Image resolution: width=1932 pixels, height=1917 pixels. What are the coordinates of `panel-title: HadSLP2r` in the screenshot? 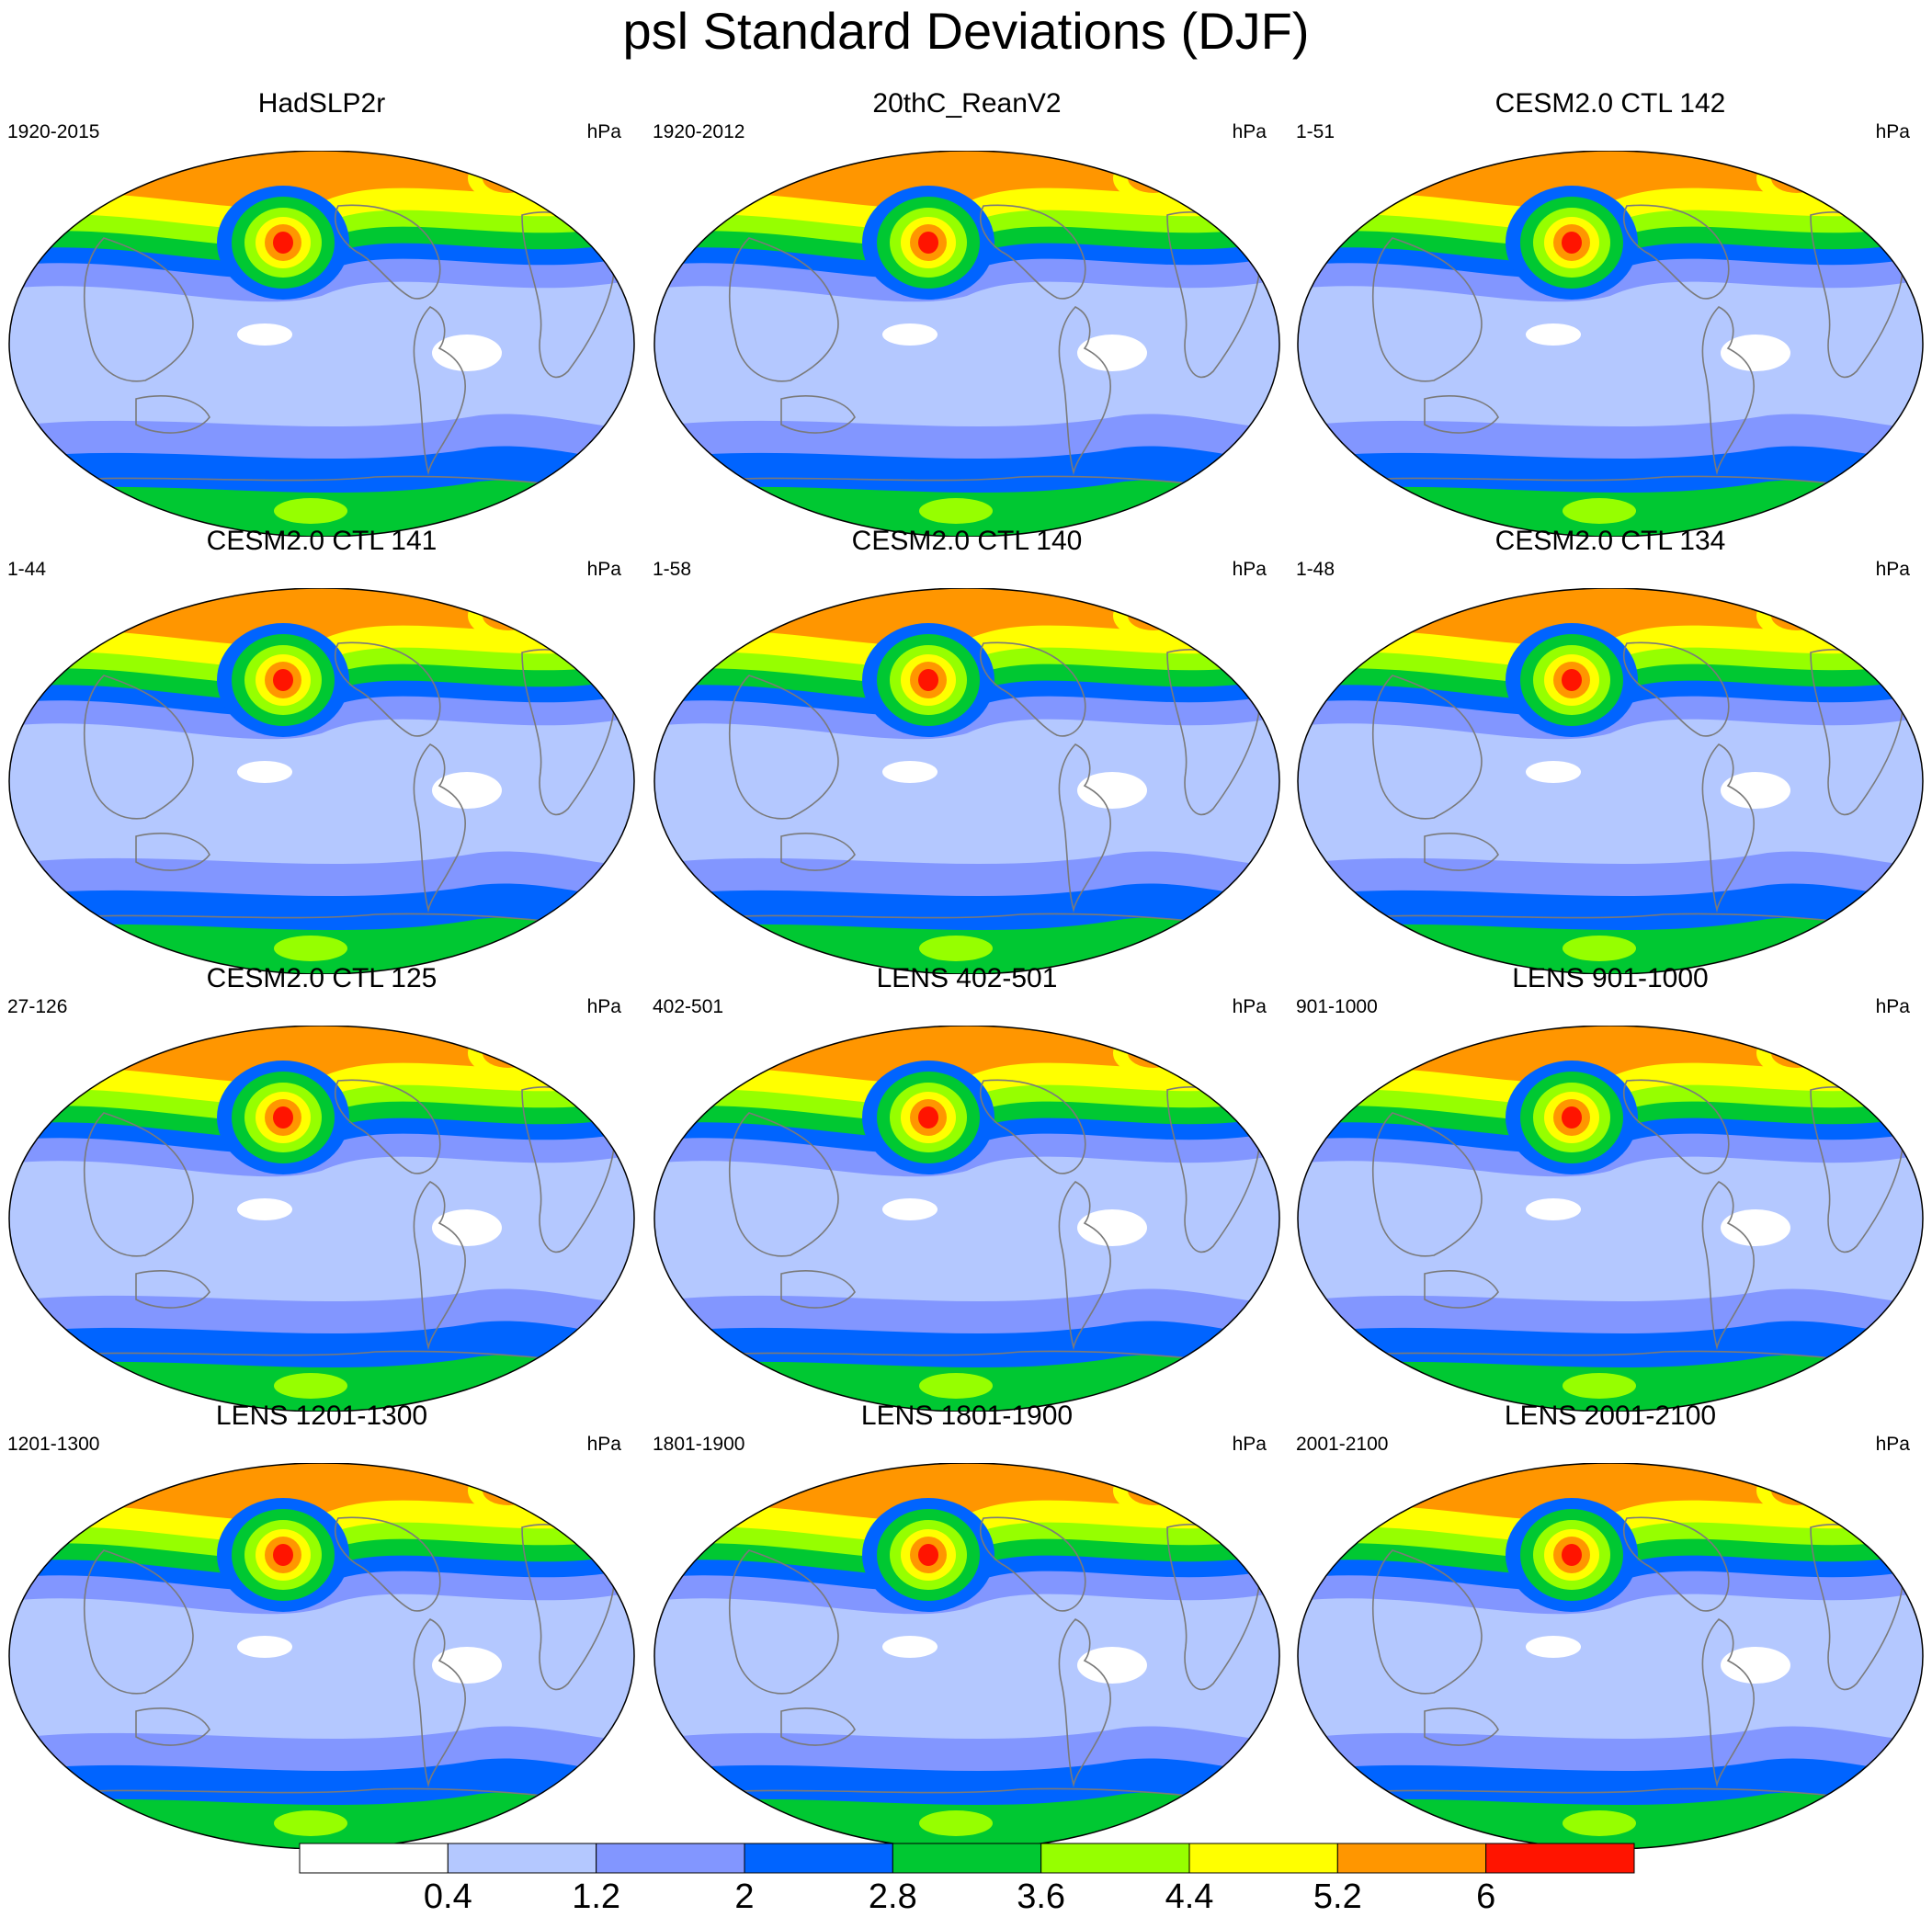 It's located at (321, 104).